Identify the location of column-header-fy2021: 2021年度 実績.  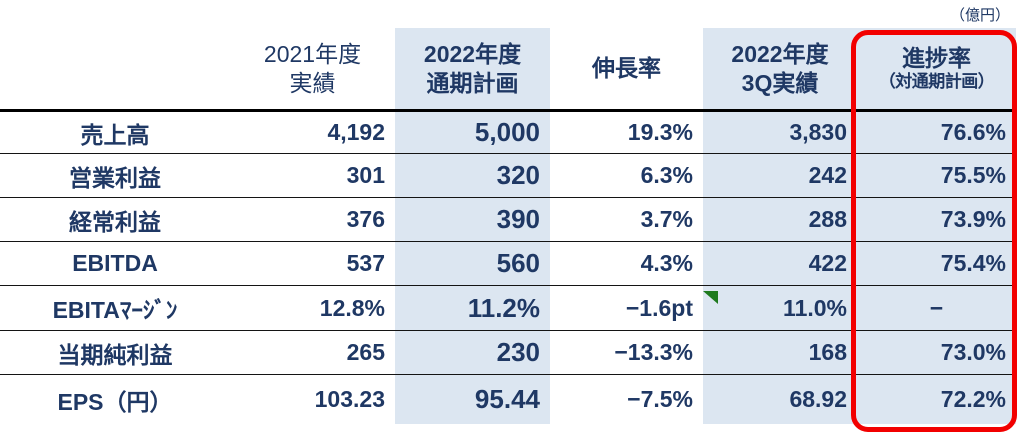
(312, 68).